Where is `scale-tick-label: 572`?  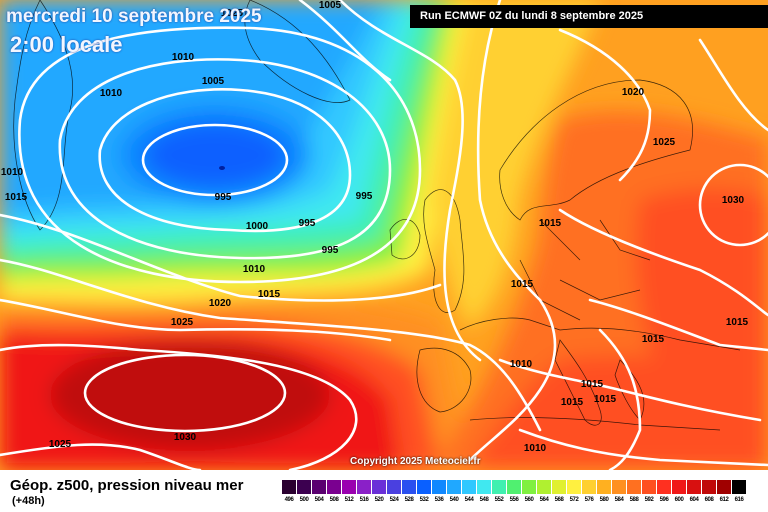 scale-tick-label: 572 is located at coordinates (574, 500).